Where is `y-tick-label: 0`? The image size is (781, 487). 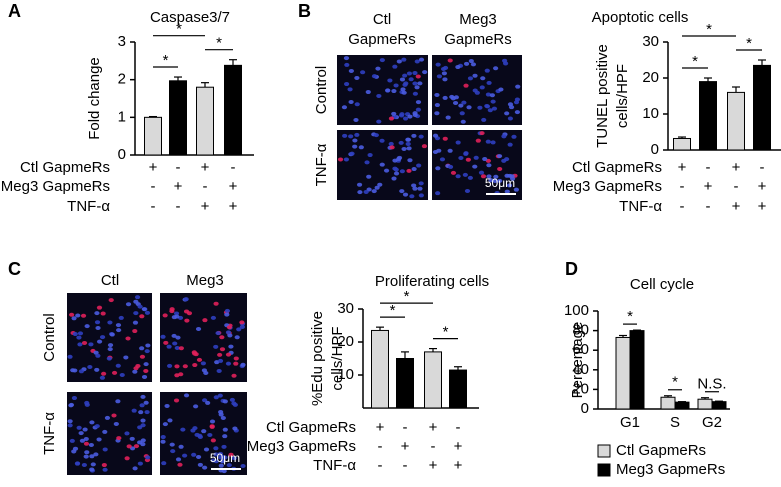
y-tick-label: 0 is located at coordinates (655, 149).